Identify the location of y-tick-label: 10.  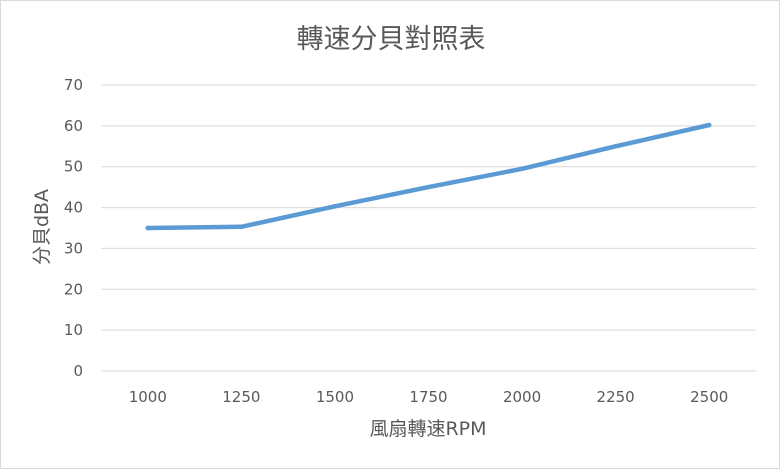
(73, 330).